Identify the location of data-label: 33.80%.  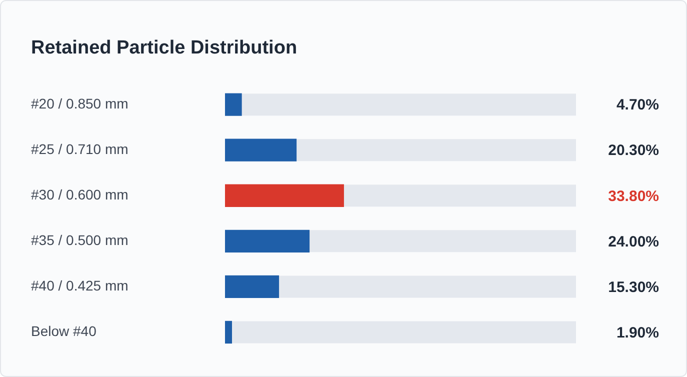
(633, 196).